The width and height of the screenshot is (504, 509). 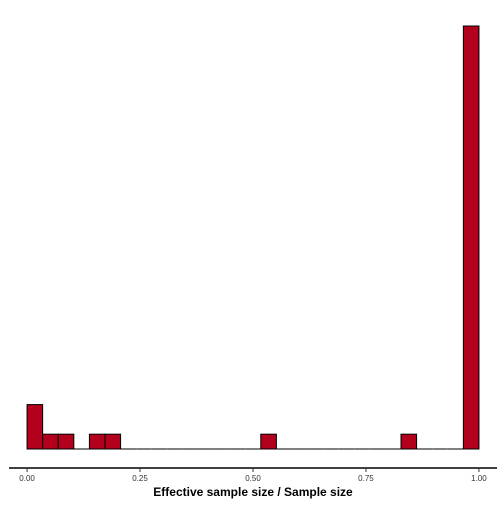 I want to click on x-tick-label-1: 0.25, so click(x=140, y=478).